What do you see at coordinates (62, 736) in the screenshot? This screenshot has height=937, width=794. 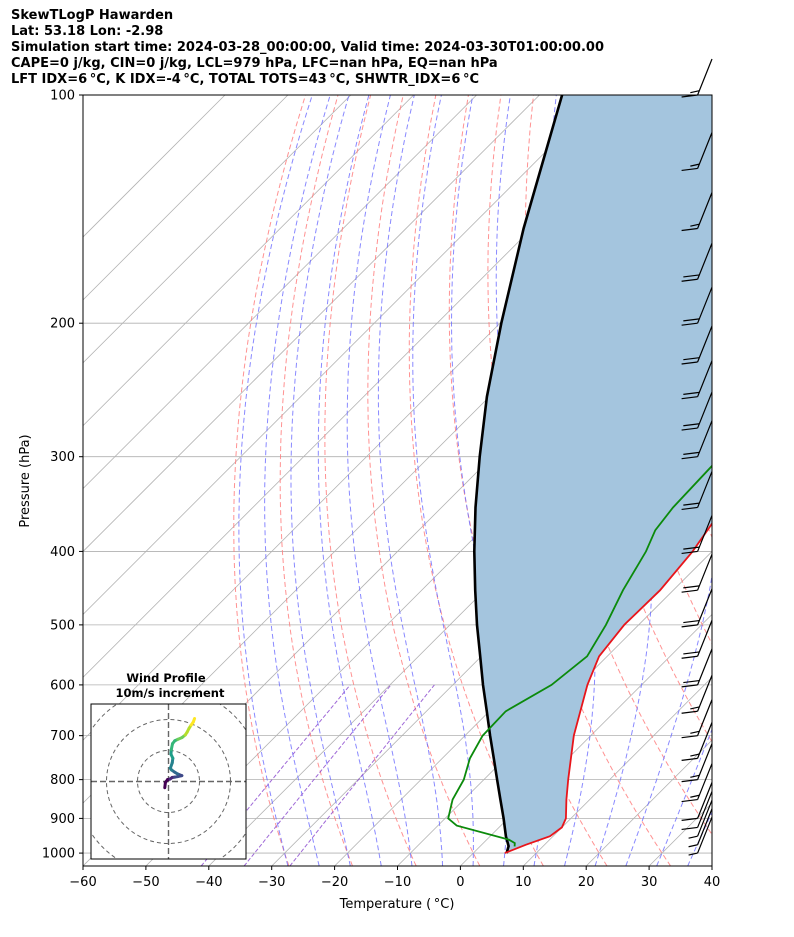 I see `y-tick-label: 700` at bounding box center [62, 736].